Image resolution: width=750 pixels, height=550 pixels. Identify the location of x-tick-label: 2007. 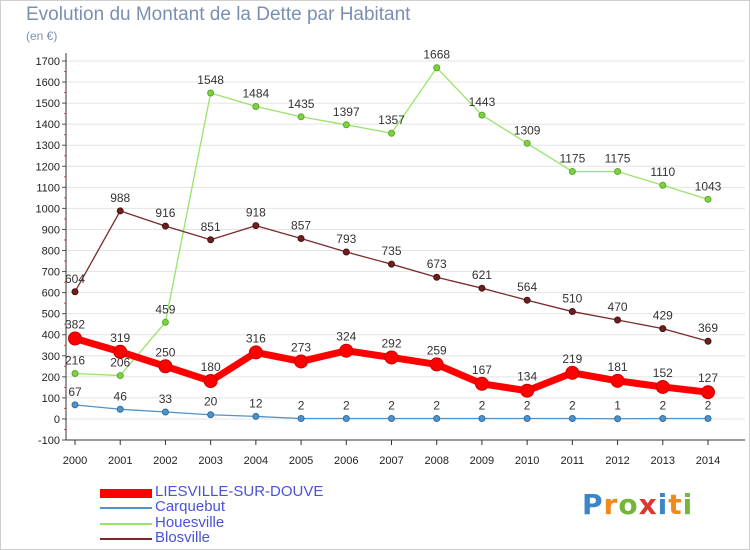
(391, 461).